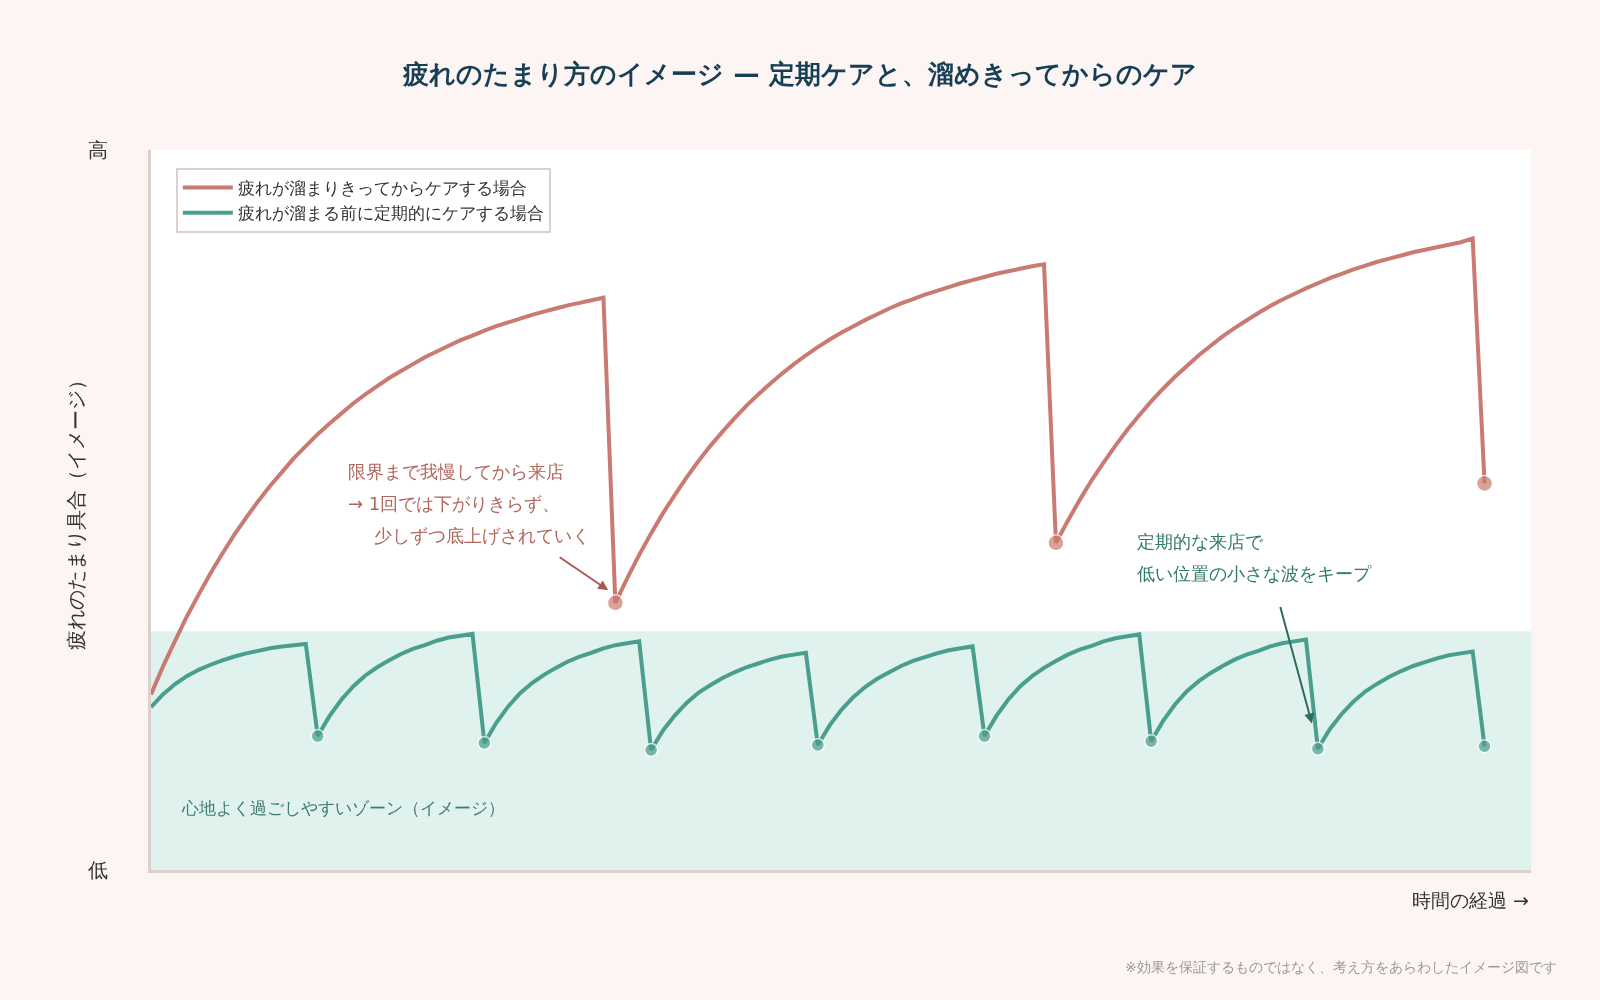 The width and height of the screenshot is (1600, 1000). Describe the element at coordinates (799, 74) in the screenshot. I see `chart-title: 疲れのたまり方のイメージ — 定期ケアと、溜めきってからのケア` at that location.